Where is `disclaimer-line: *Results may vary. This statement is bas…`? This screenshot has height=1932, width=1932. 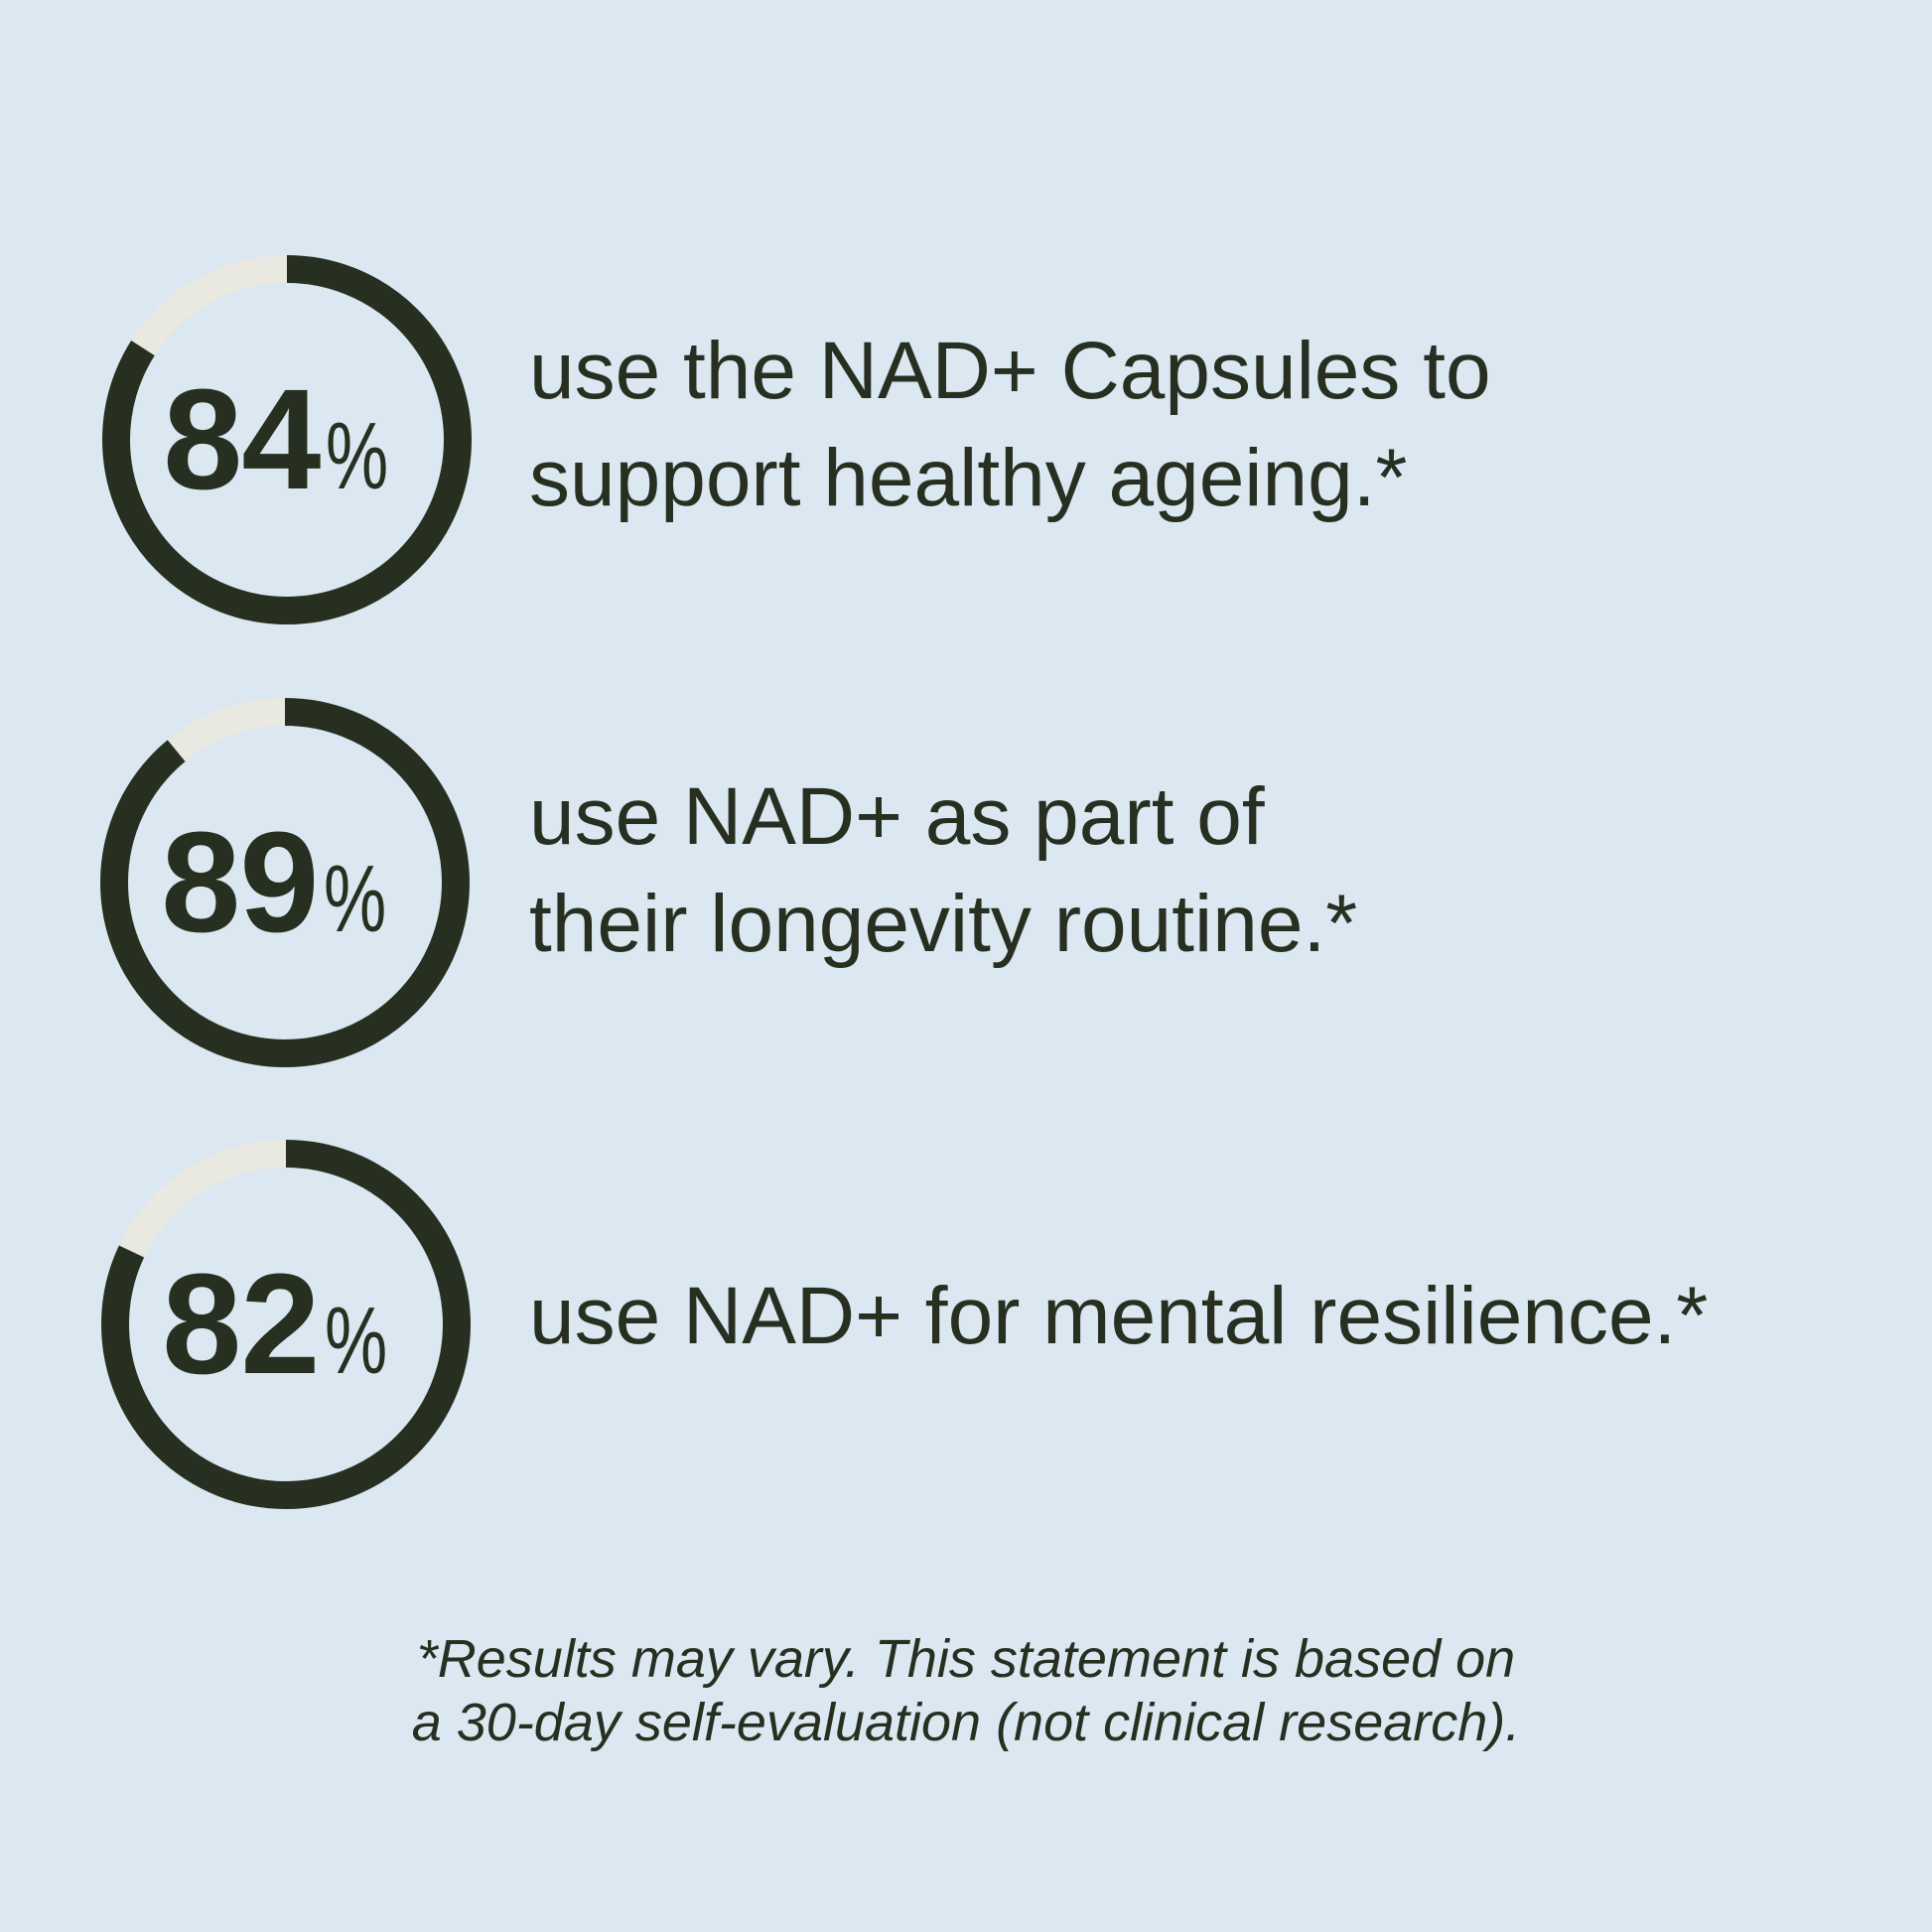 disclaimer-line: *Results may vary. This statement is bas… is located at coordinates (966, 1659).